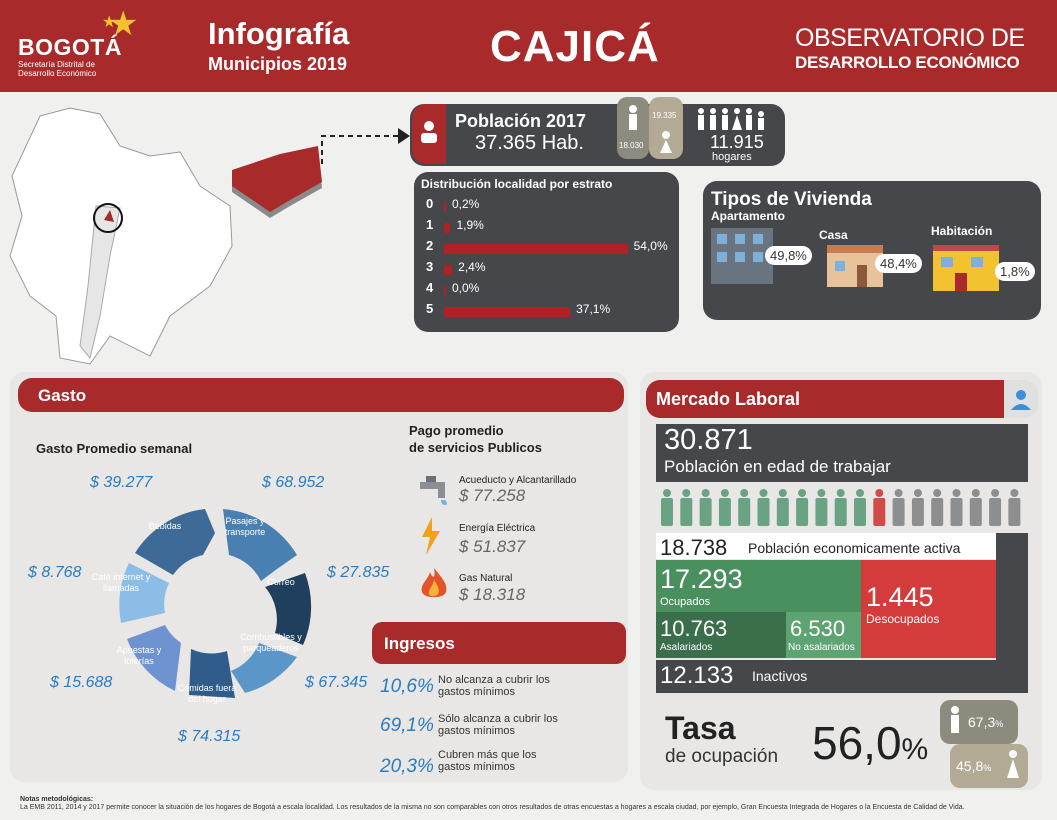  What do you see at coordinates (121, 482) in the screenshot?
I see `value-bebidas: $ 39.277` at bounding box center [121, 482].